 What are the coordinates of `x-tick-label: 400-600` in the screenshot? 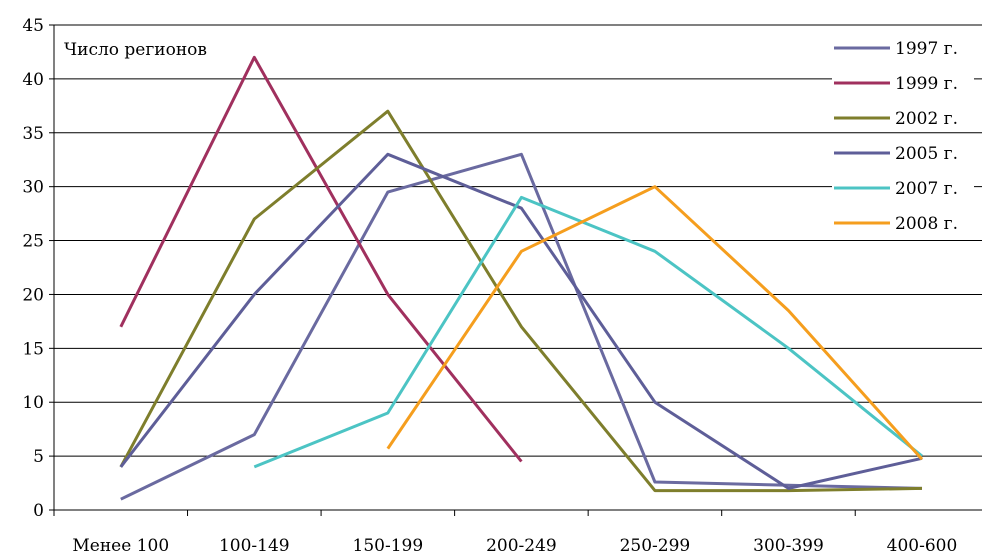 It's located at (922, 546).